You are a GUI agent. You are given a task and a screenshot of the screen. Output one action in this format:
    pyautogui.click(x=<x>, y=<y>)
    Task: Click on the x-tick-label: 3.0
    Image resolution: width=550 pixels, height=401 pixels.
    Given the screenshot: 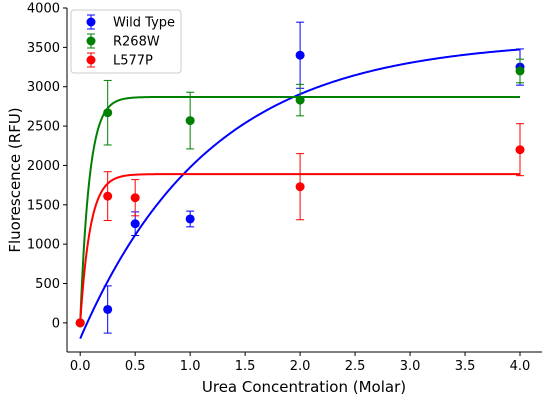 What is the action you would take?
    pyautogui.click(x=410, y=366)
    